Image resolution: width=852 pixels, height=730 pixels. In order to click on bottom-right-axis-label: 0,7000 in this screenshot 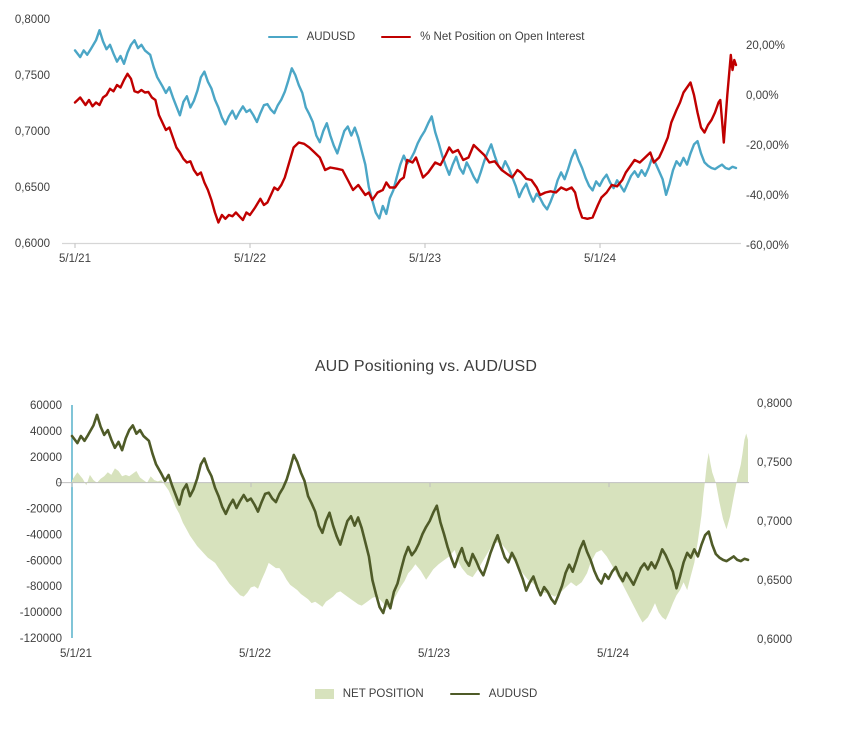, I will do `click(774, 522)`.